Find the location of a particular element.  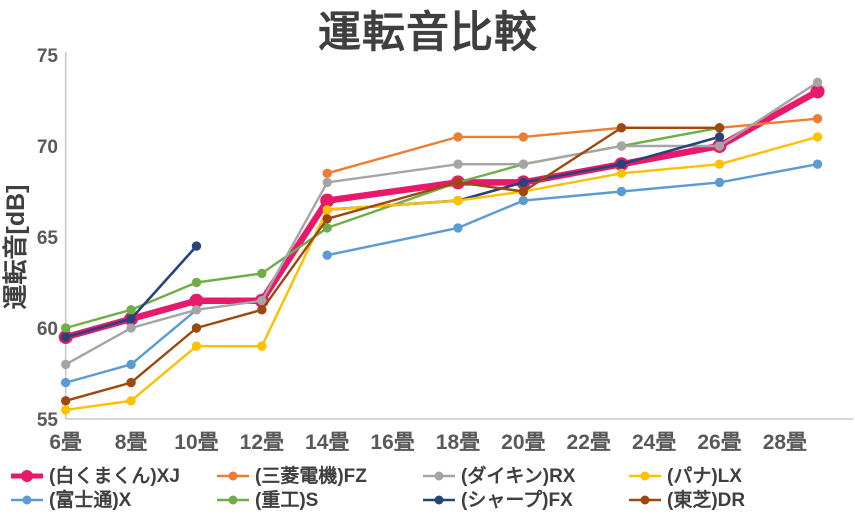

legend-item: (白くまくん)XJ is located at coordinates (113, 476).